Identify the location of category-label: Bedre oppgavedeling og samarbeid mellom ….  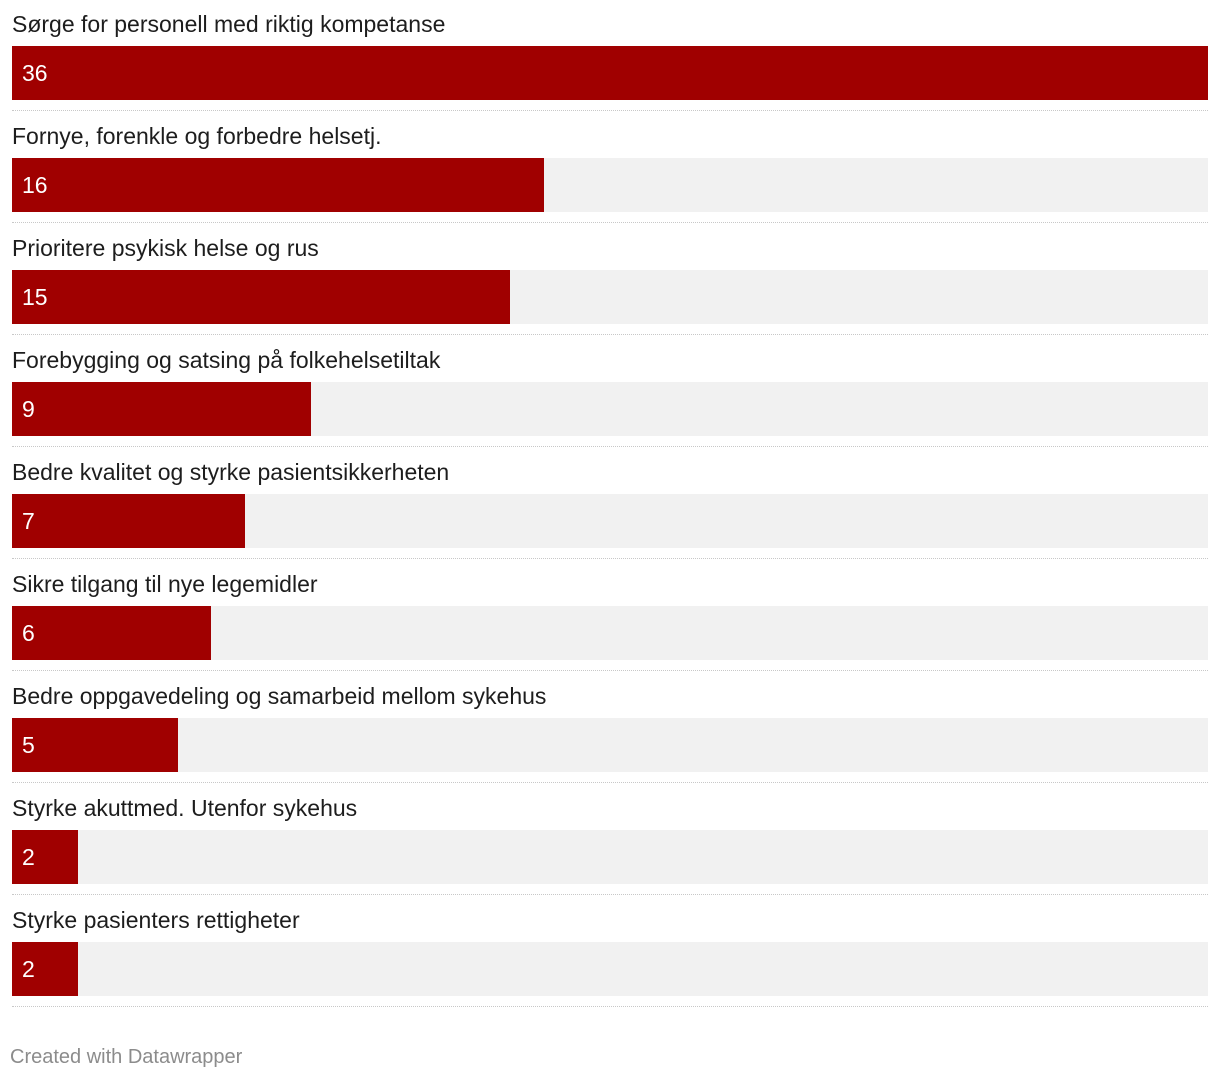
(279, 696).